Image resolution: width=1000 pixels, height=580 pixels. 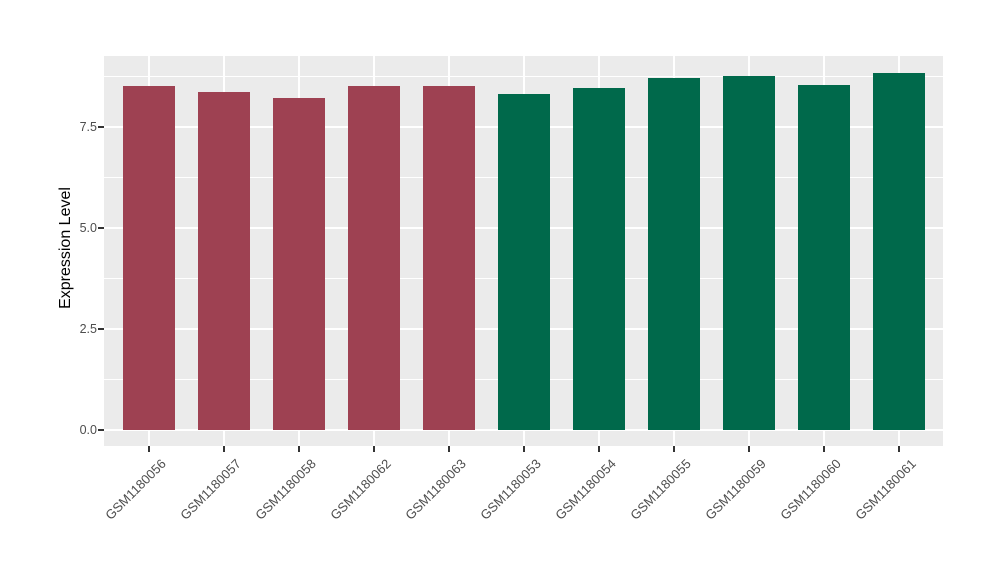 I want to click on y-tick-label: 5.0, so click(x=88, y=228).